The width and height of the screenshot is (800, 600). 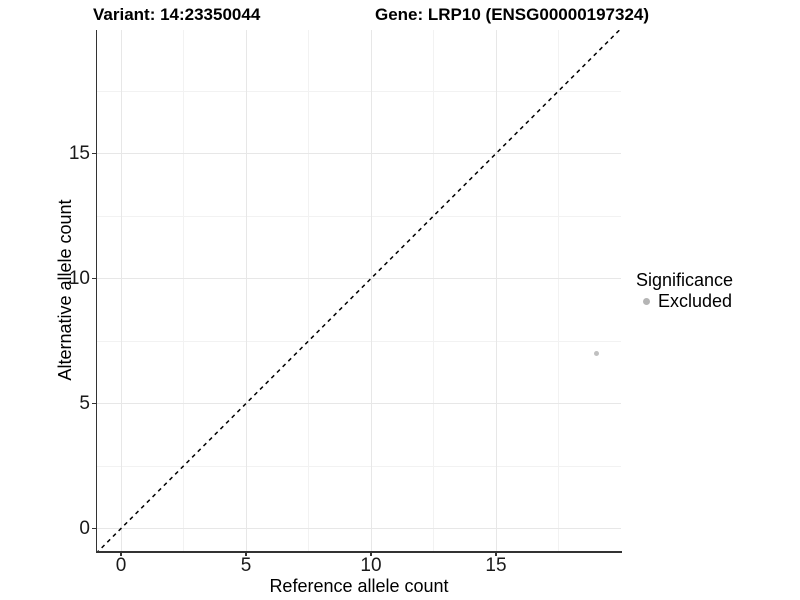 I want to click on x-tick-label: 15, so click(x=496, y=565).